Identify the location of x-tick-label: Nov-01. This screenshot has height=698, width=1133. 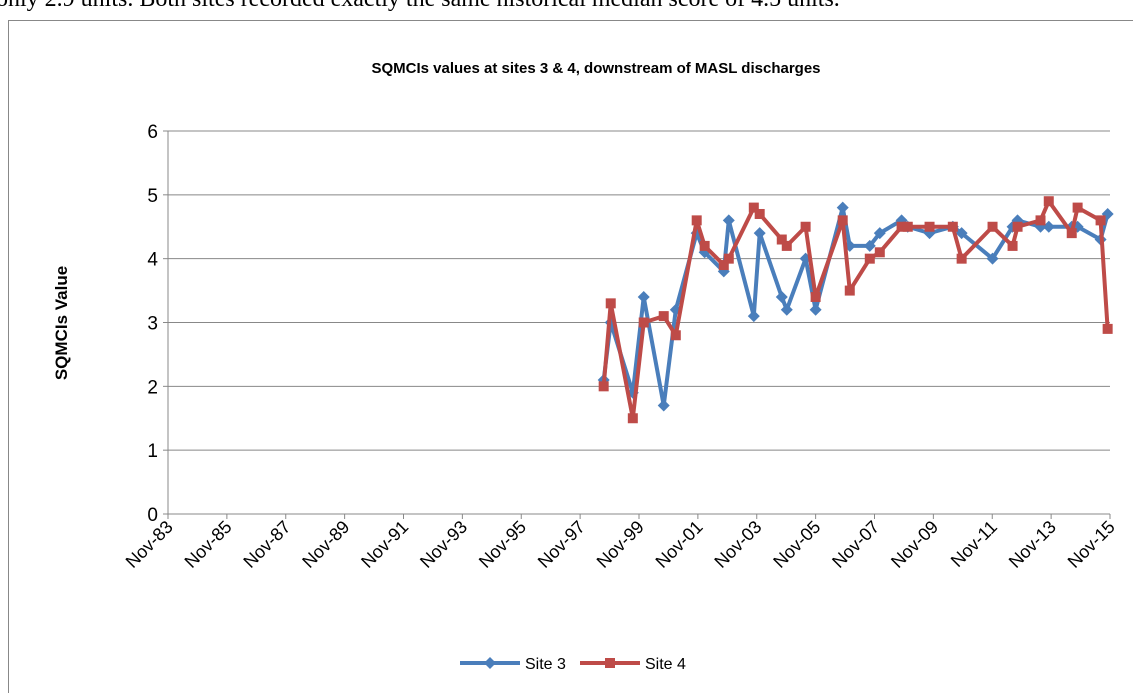
(679, 544).